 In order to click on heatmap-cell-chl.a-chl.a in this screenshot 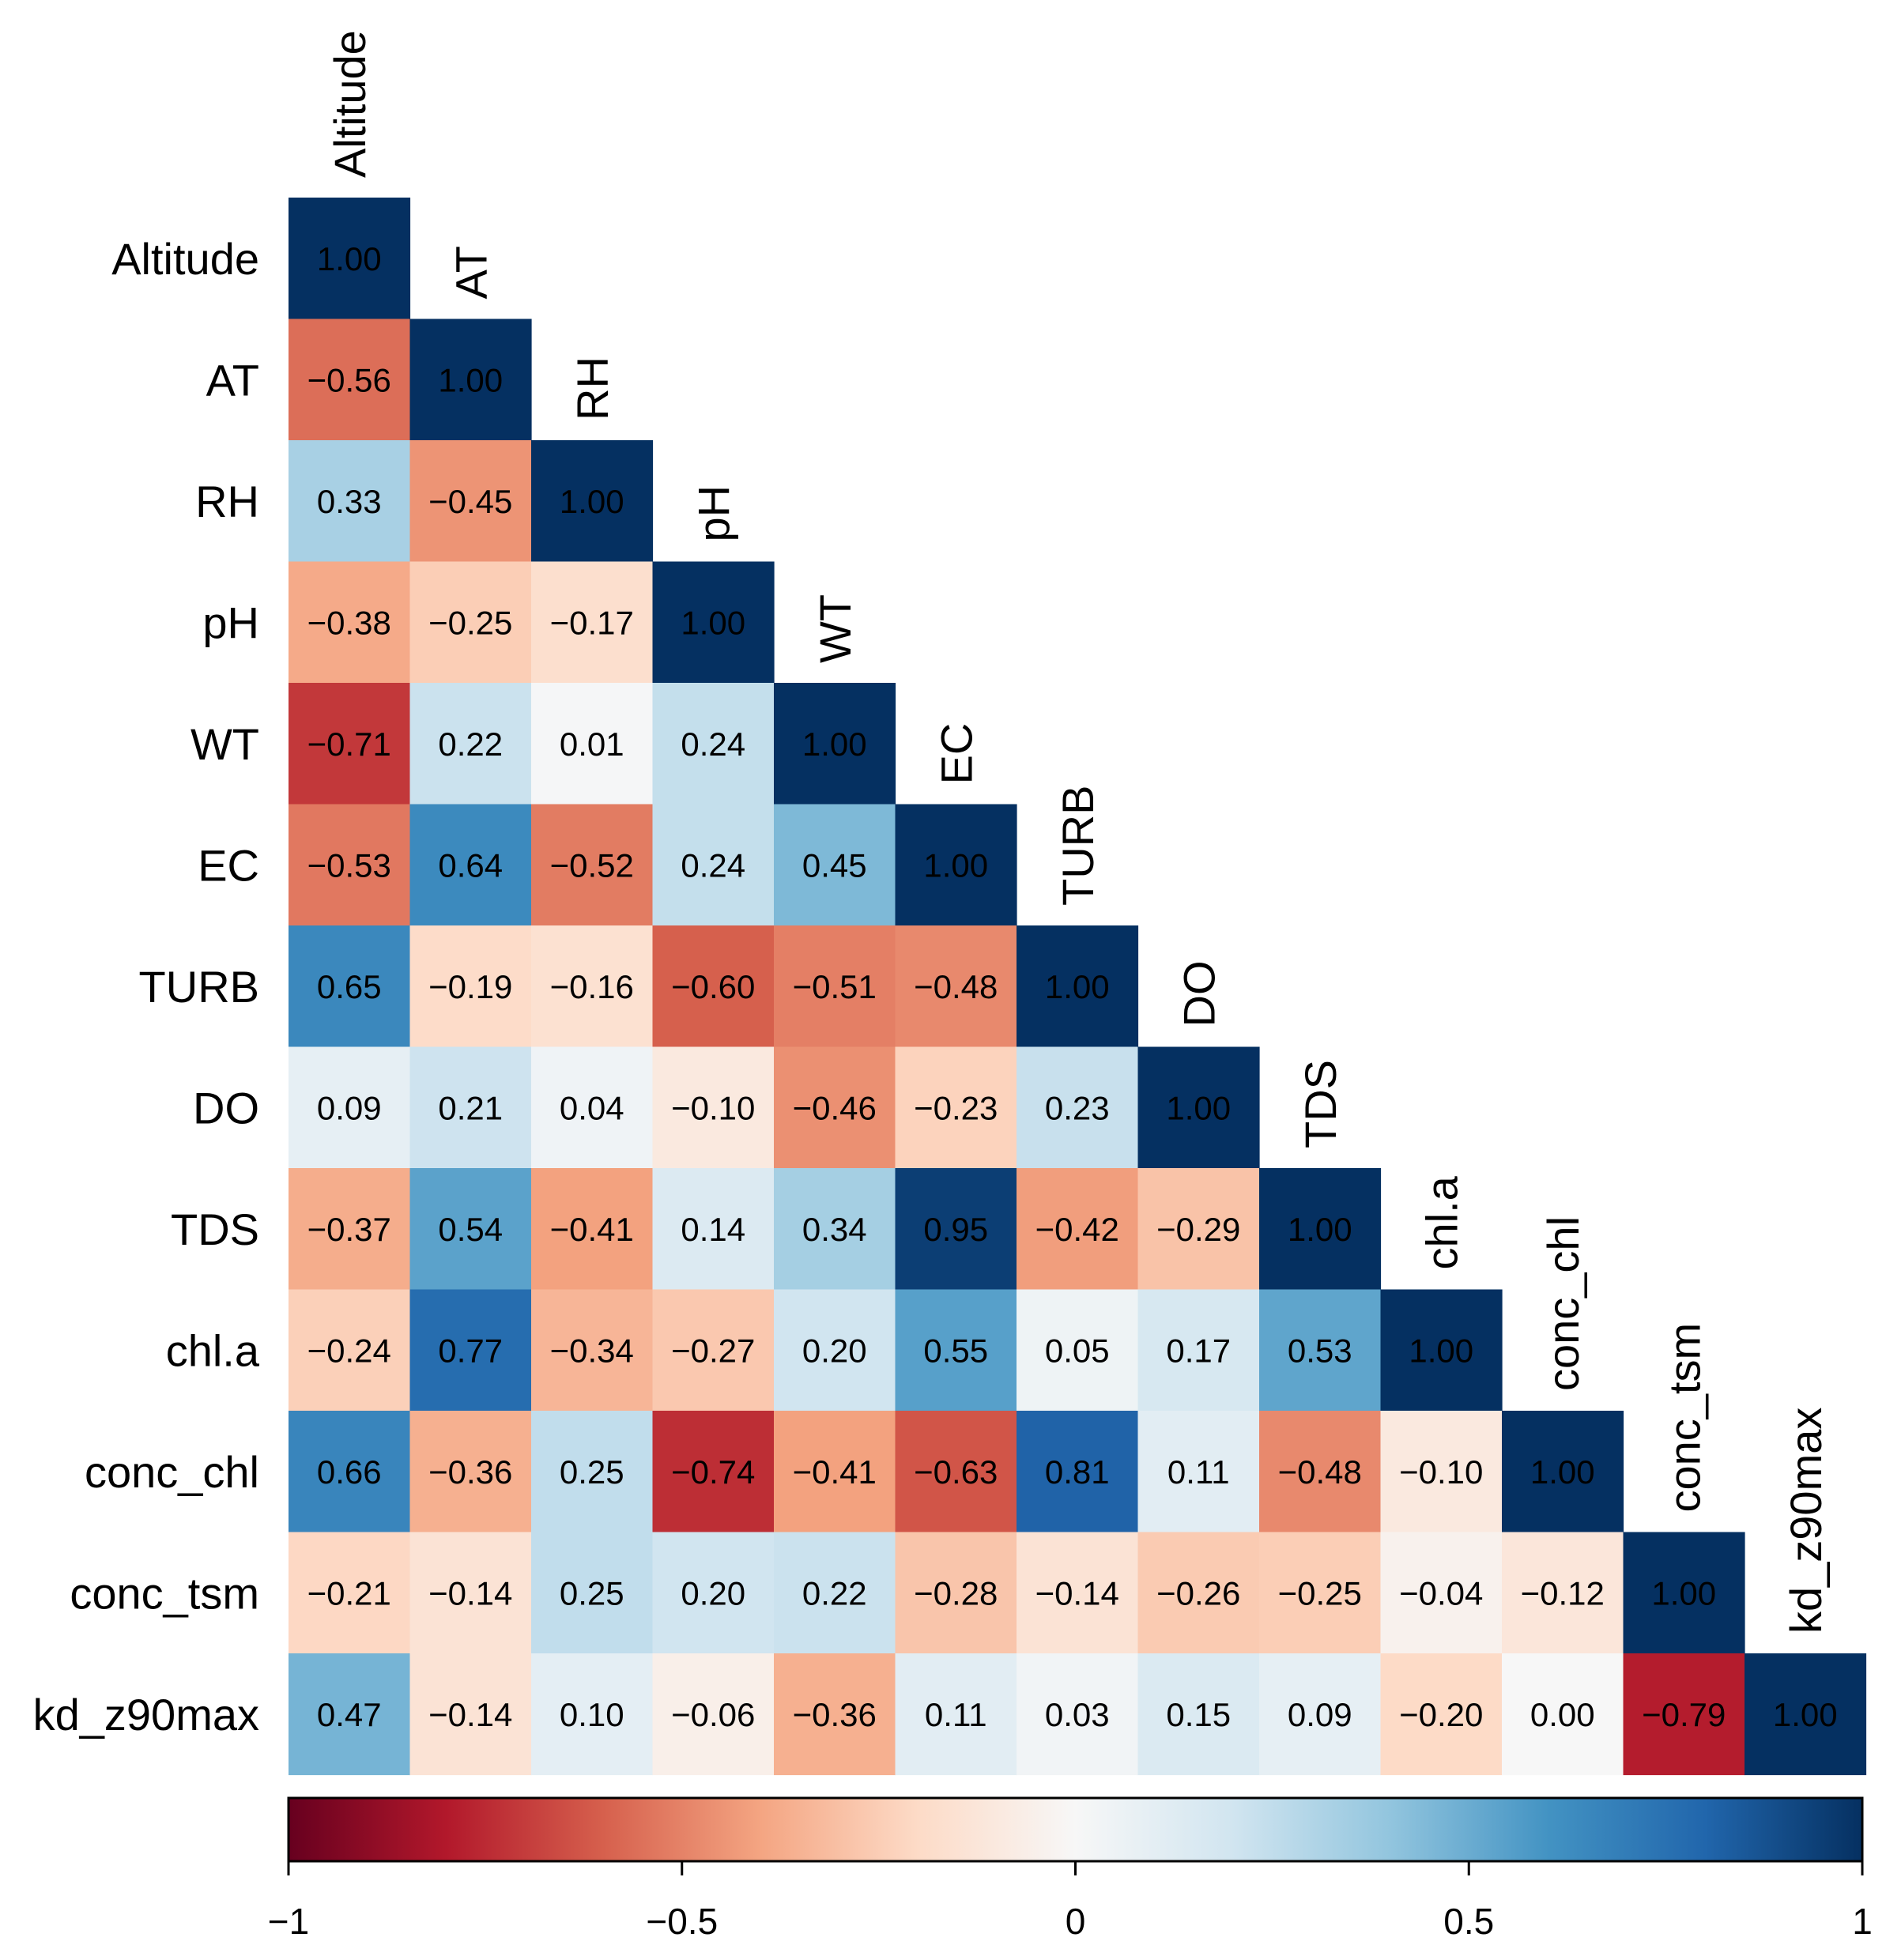, I will do `click(1442, 1350)`.